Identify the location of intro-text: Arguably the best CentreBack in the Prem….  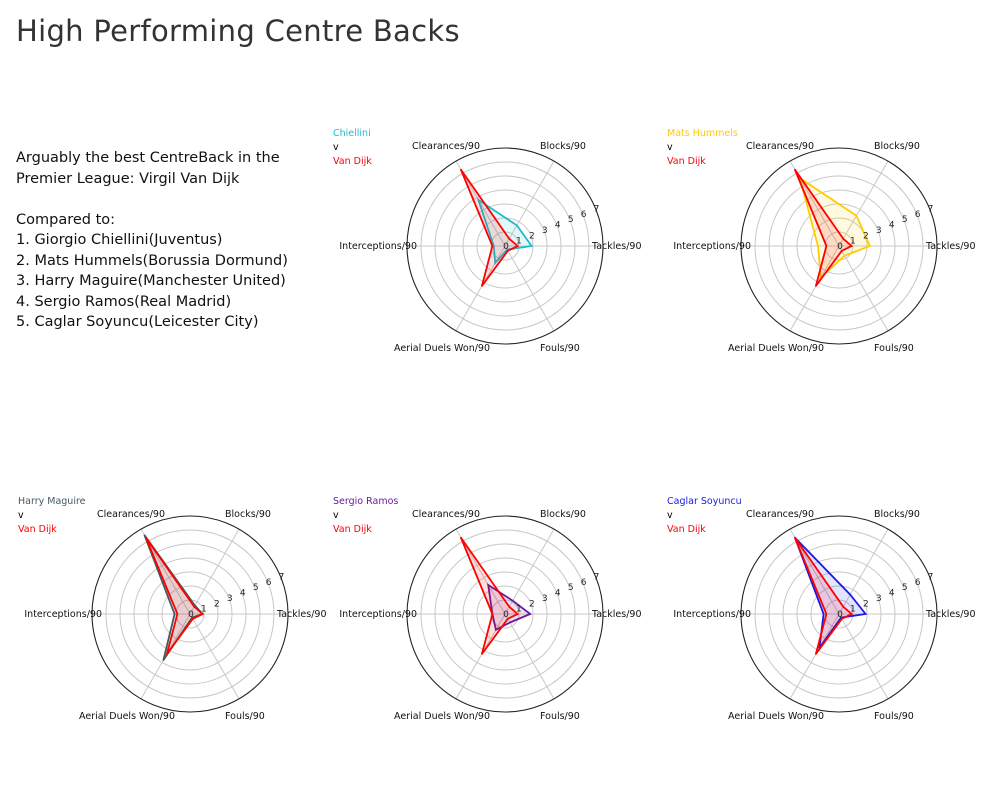
(166, 240).